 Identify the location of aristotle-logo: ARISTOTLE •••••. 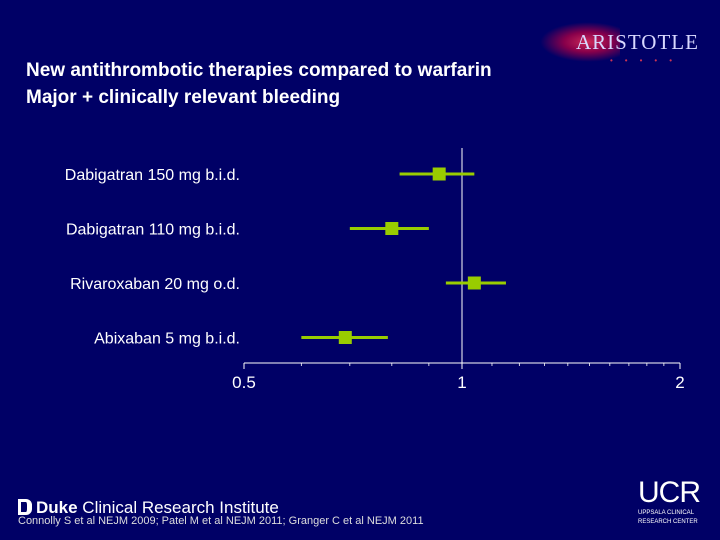
(625, 46).